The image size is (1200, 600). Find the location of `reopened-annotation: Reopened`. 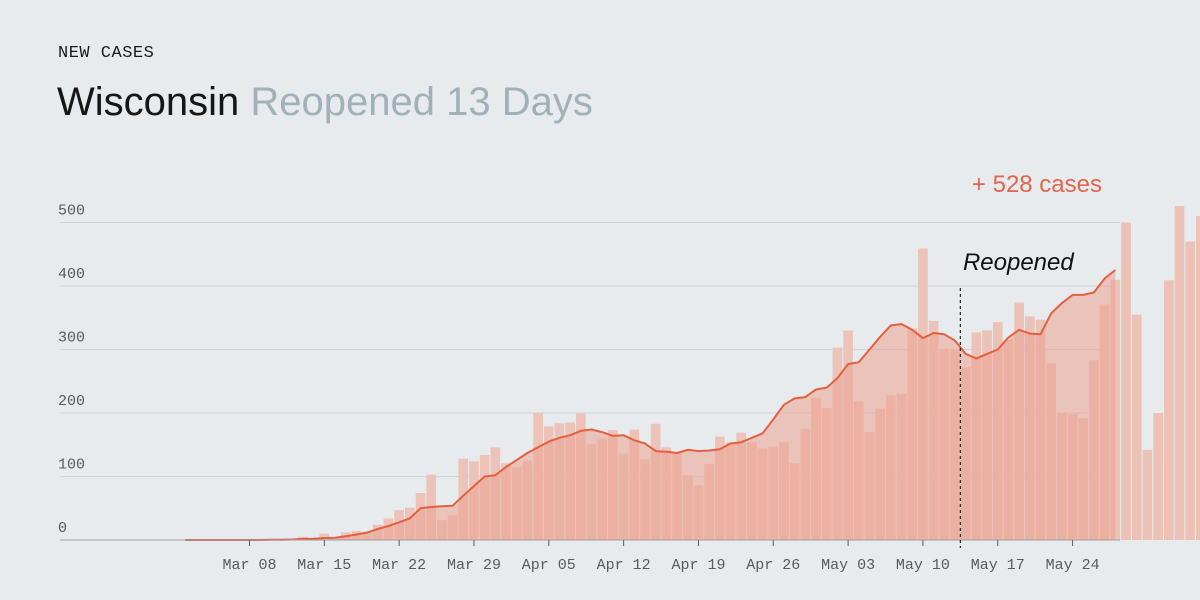

reopened-annotation: Reopened is located at coordinates (1018, 262).